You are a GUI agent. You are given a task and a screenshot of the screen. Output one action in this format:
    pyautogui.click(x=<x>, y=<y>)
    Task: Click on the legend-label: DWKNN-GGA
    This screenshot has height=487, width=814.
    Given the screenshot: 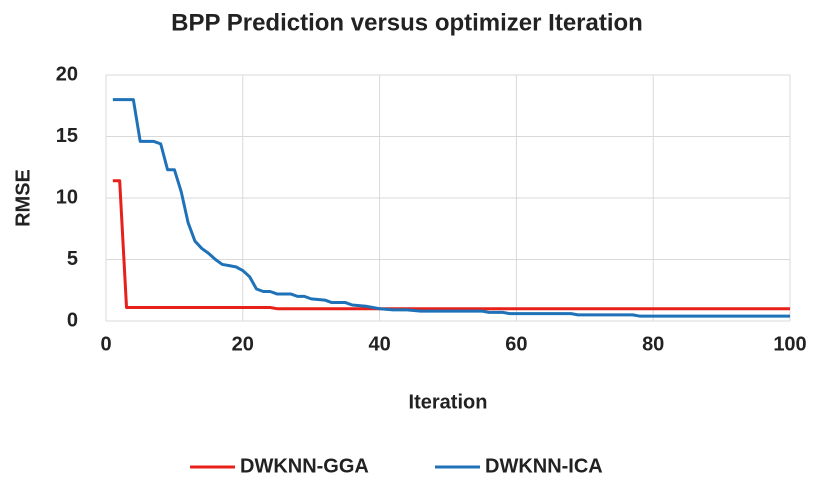 What is the action you would take?
    pyautogui.click(x=304, y=466)
    